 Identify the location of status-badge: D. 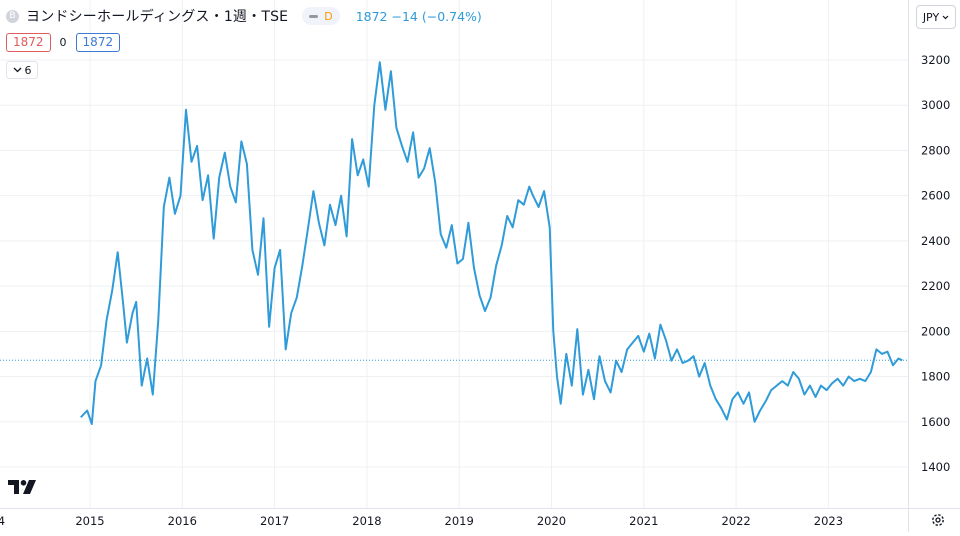
(321, 16).